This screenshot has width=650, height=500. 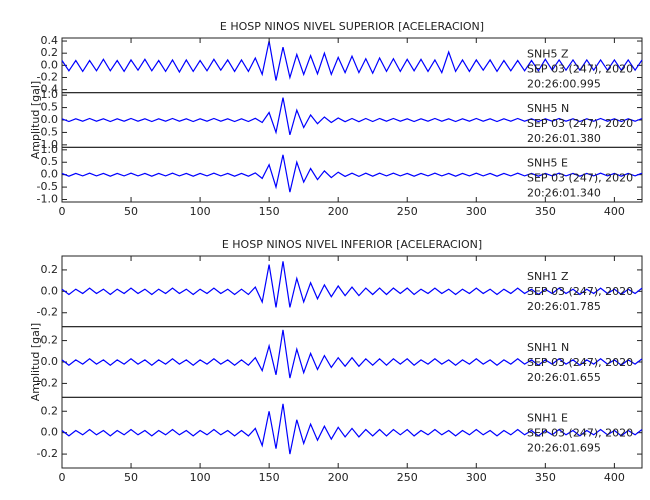 I want to click on time-label: 20:26:01.380, so click(x=564, y=138).